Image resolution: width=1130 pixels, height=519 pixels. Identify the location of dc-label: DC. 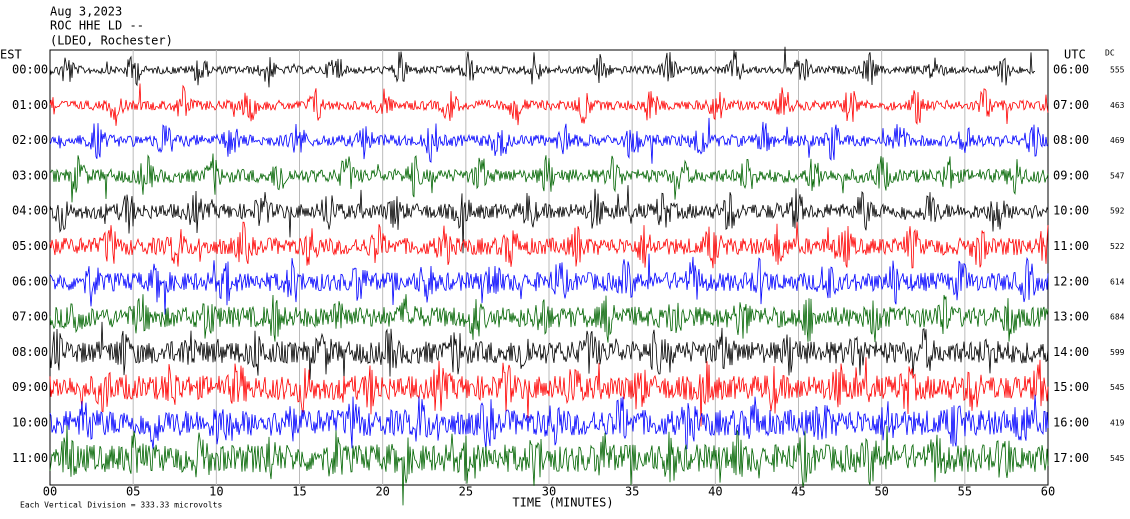
(1110, 53).